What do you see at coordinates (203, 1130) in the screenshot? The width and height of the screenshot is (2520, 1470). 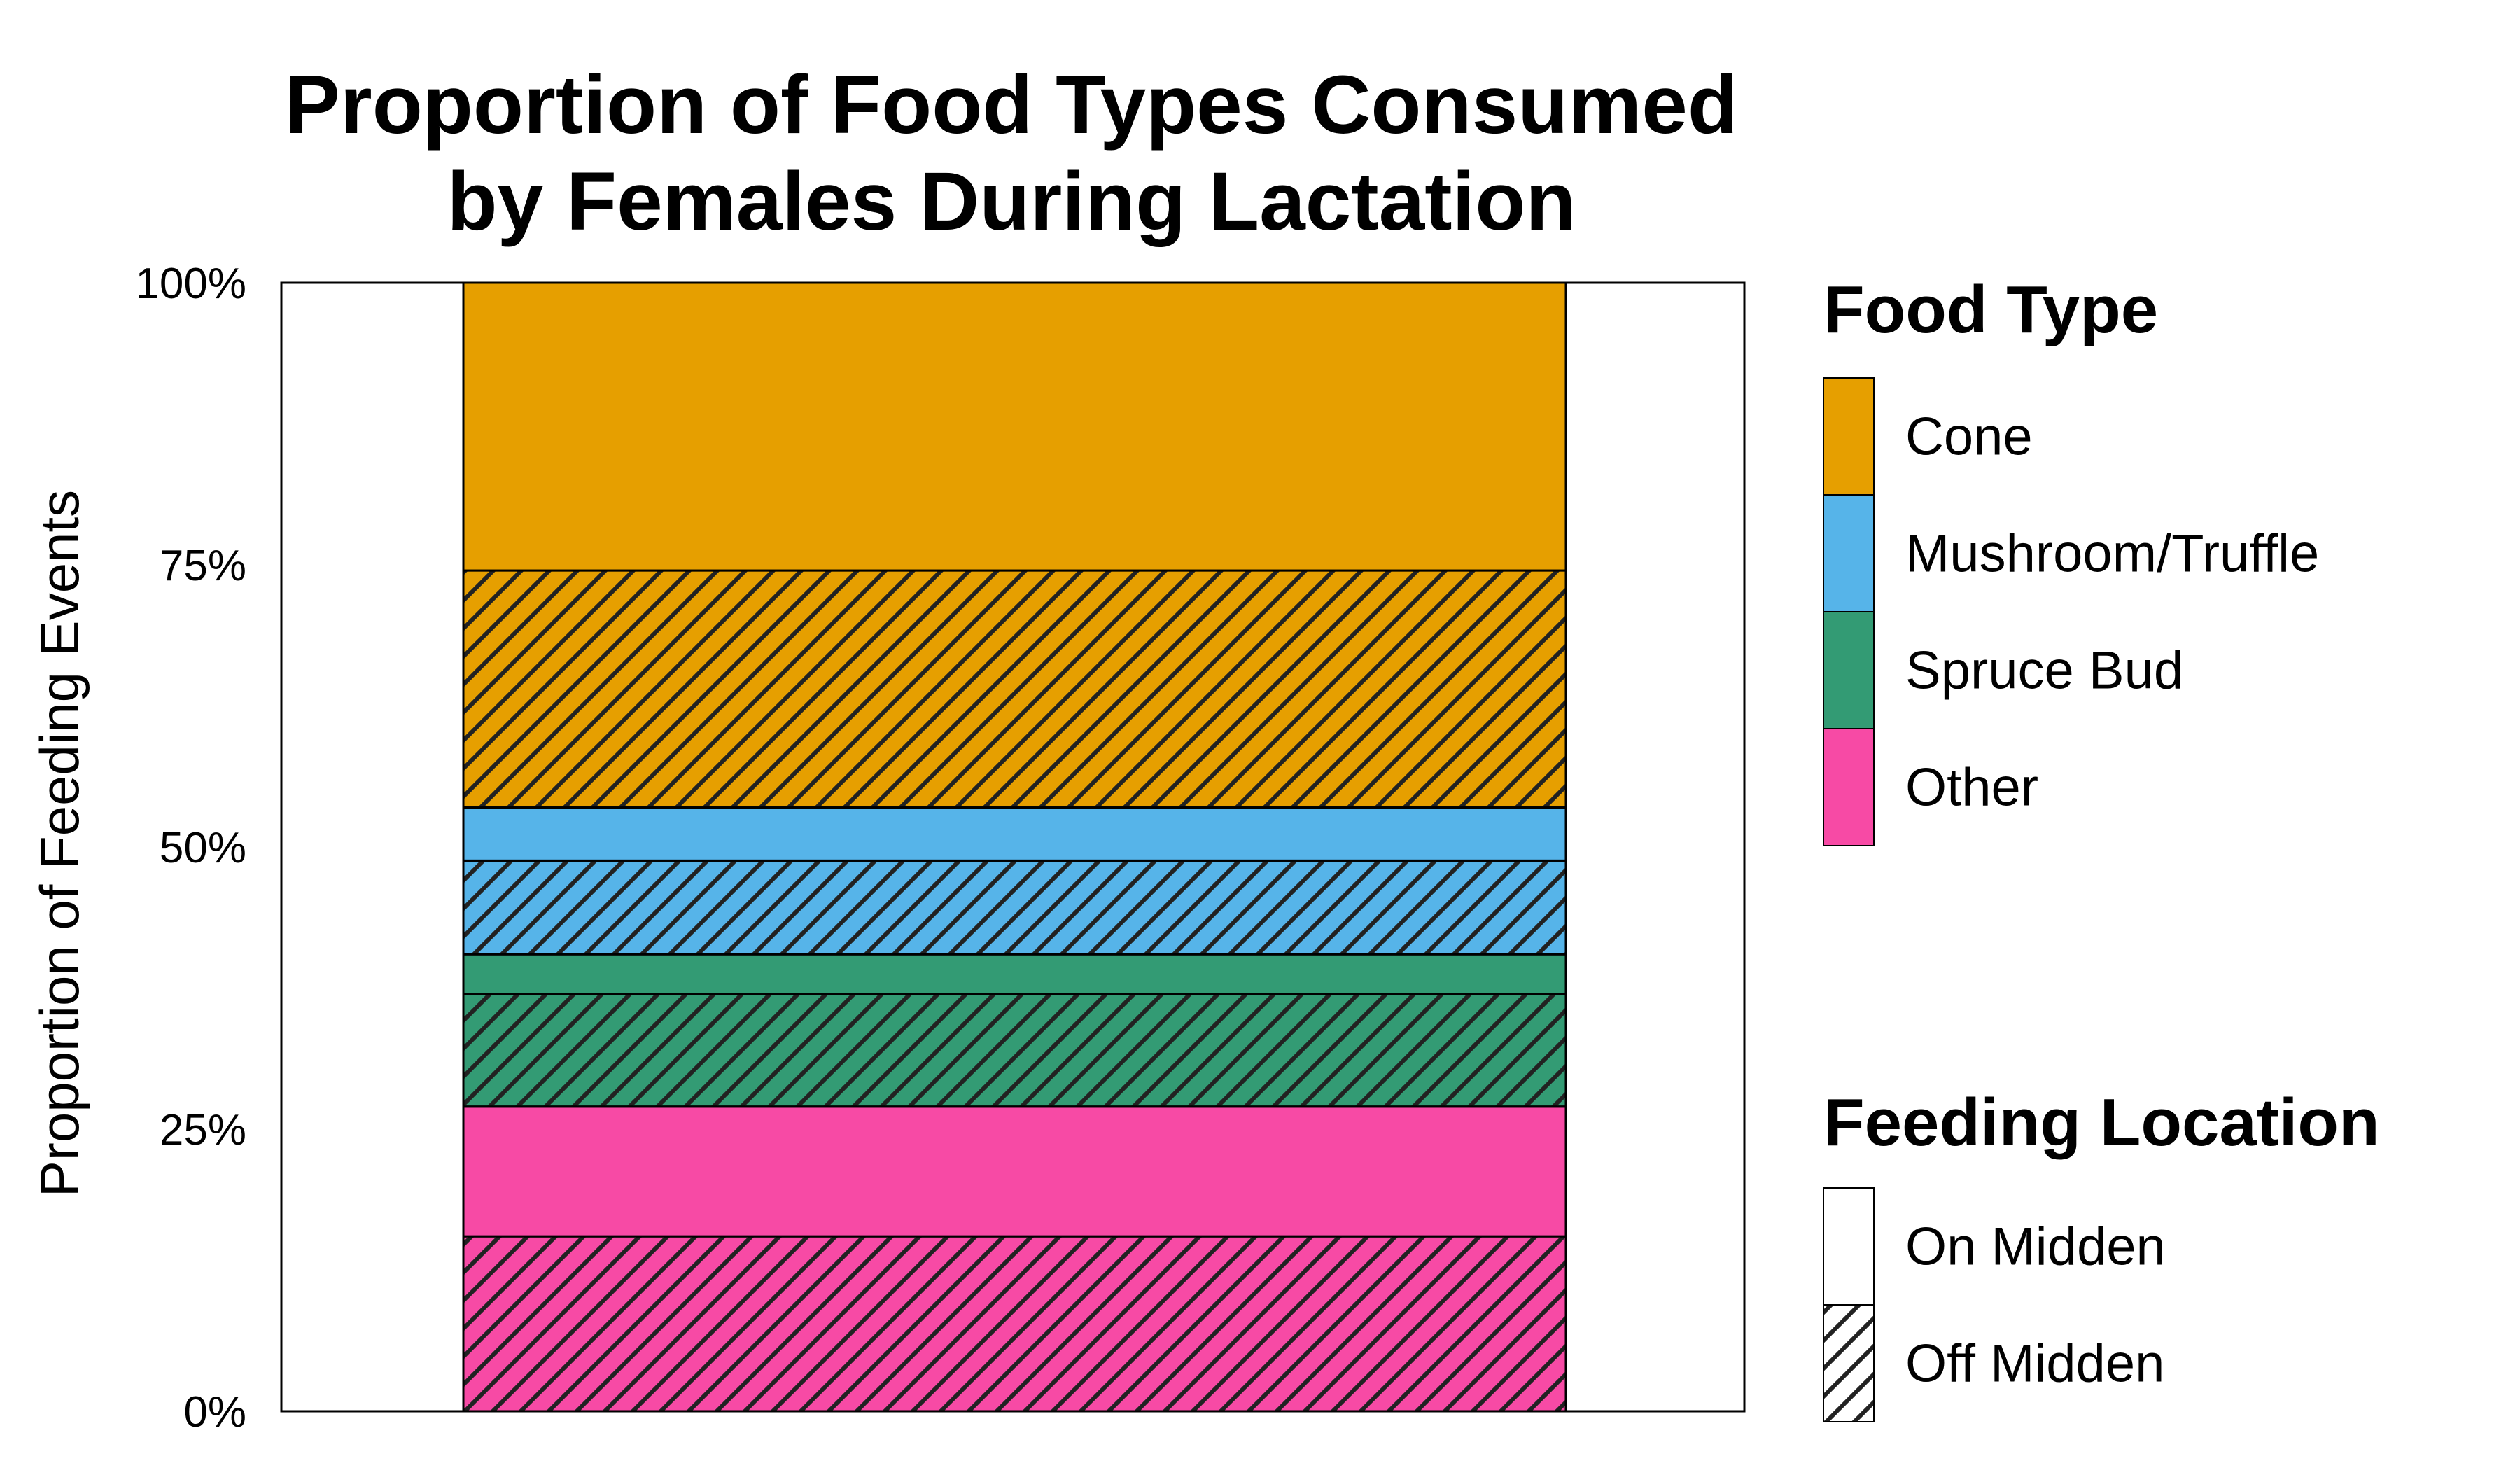 I see `y-tick-label-1: 25%` at bounding box center [203, 1130].